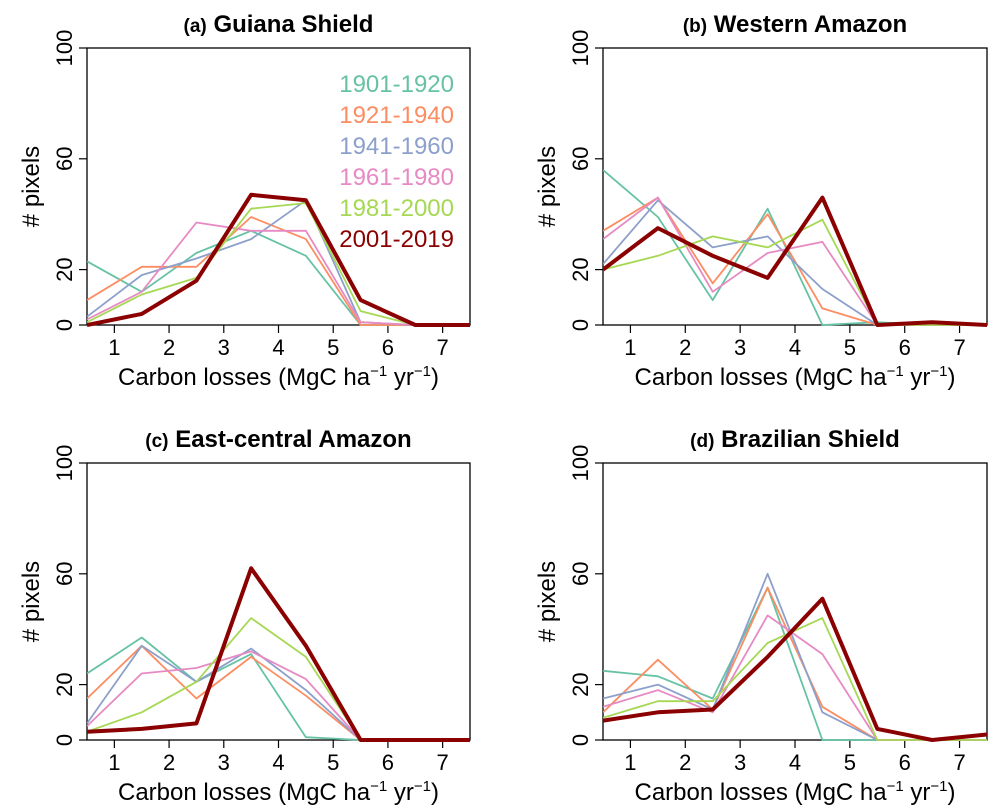  Describe the element at coordinates (293, 24) in the screenshot. I see `panel-title-text: Guiana Shield` at that location.